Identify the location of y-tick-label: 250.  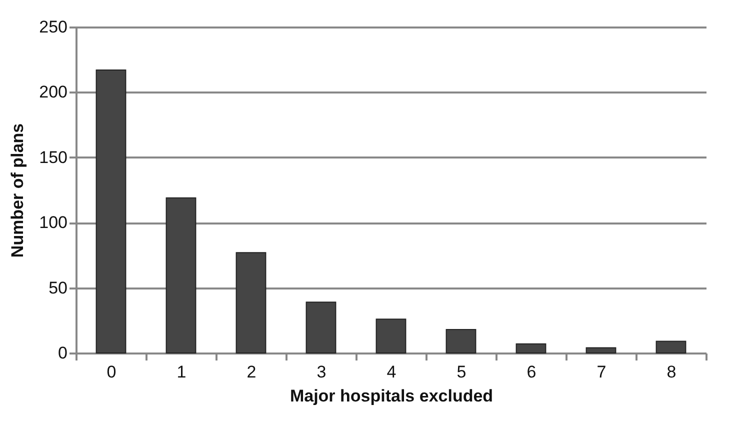
(53, 27).